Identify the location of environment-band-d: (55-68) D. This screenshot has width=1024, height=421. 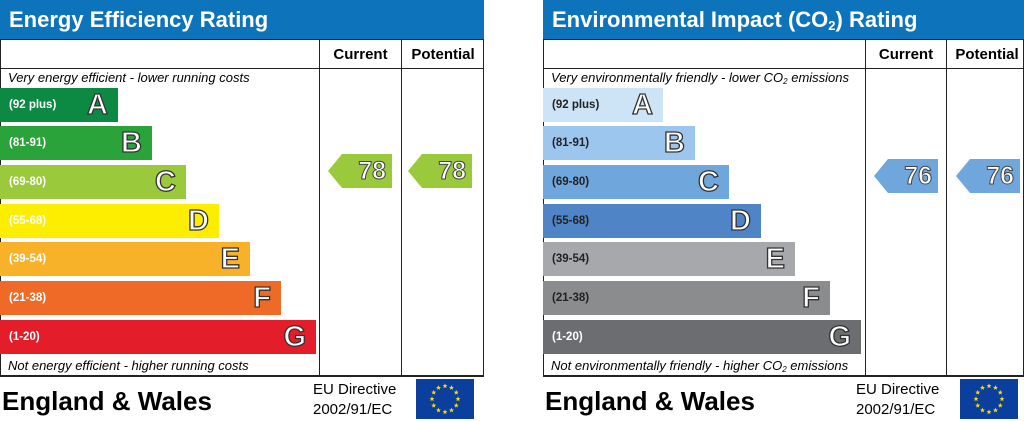
(652, 221).